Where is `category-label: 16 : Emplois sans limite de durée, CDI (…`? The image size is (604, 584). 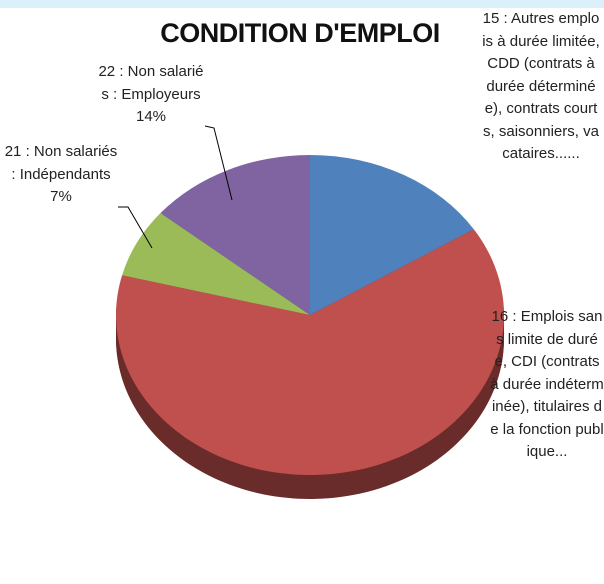
category-label: 16 : Emplois sans limite de durée, CDI (… is located at coordinates (547, 384).